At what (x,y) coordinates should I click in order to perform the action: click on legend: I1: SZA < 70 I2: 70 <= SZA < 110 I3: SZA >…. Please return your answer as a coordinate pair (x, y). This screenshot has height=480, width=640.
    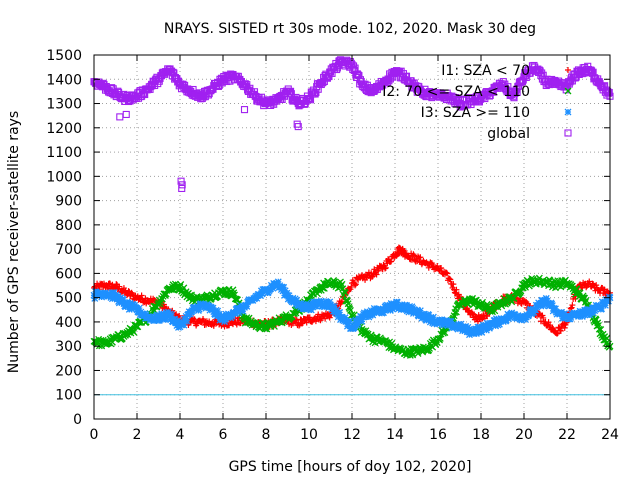
    Looking at the image, I should click on (477, 102).